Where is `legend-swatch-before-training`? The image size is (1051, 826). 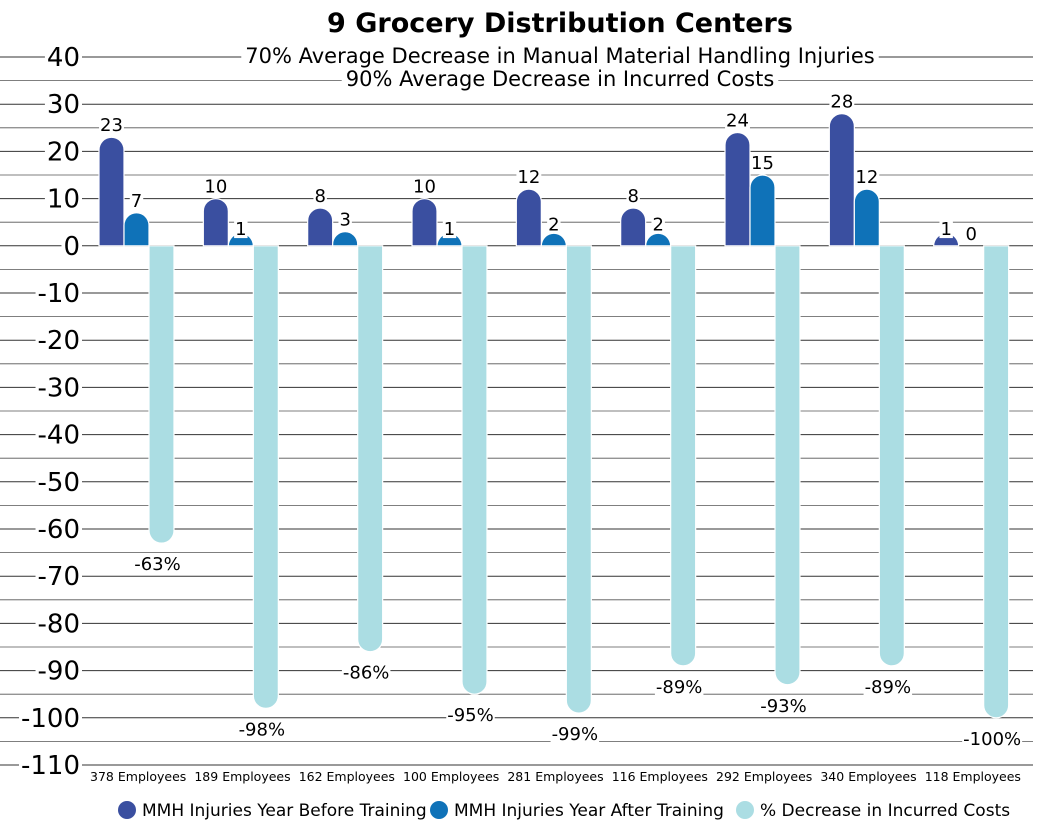
legend-swatch-before-training is located at coordinates (127, 810).